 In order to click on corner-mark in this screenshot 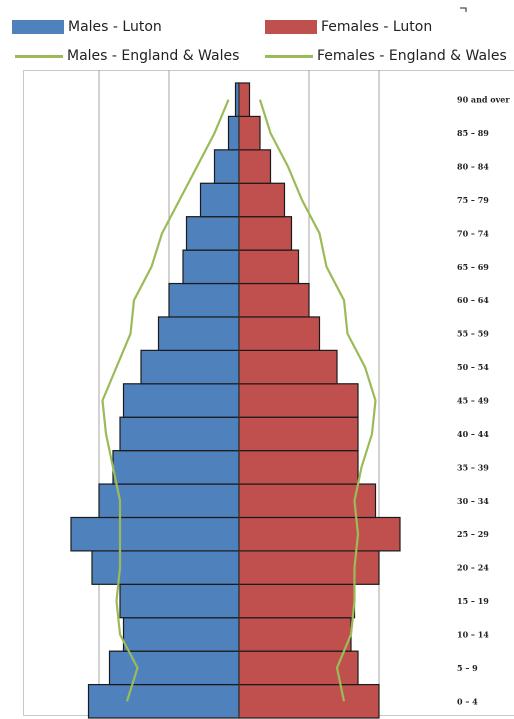, I will do `click(463, 9)`.